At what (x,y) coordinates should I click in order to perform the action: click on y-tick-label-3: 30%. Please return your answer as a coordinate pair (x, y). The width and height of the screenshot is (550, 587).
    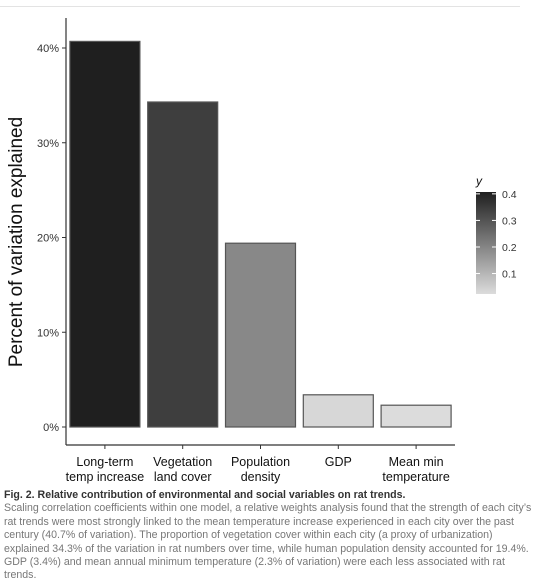
    Looking at the image, I should click on (48, 144).